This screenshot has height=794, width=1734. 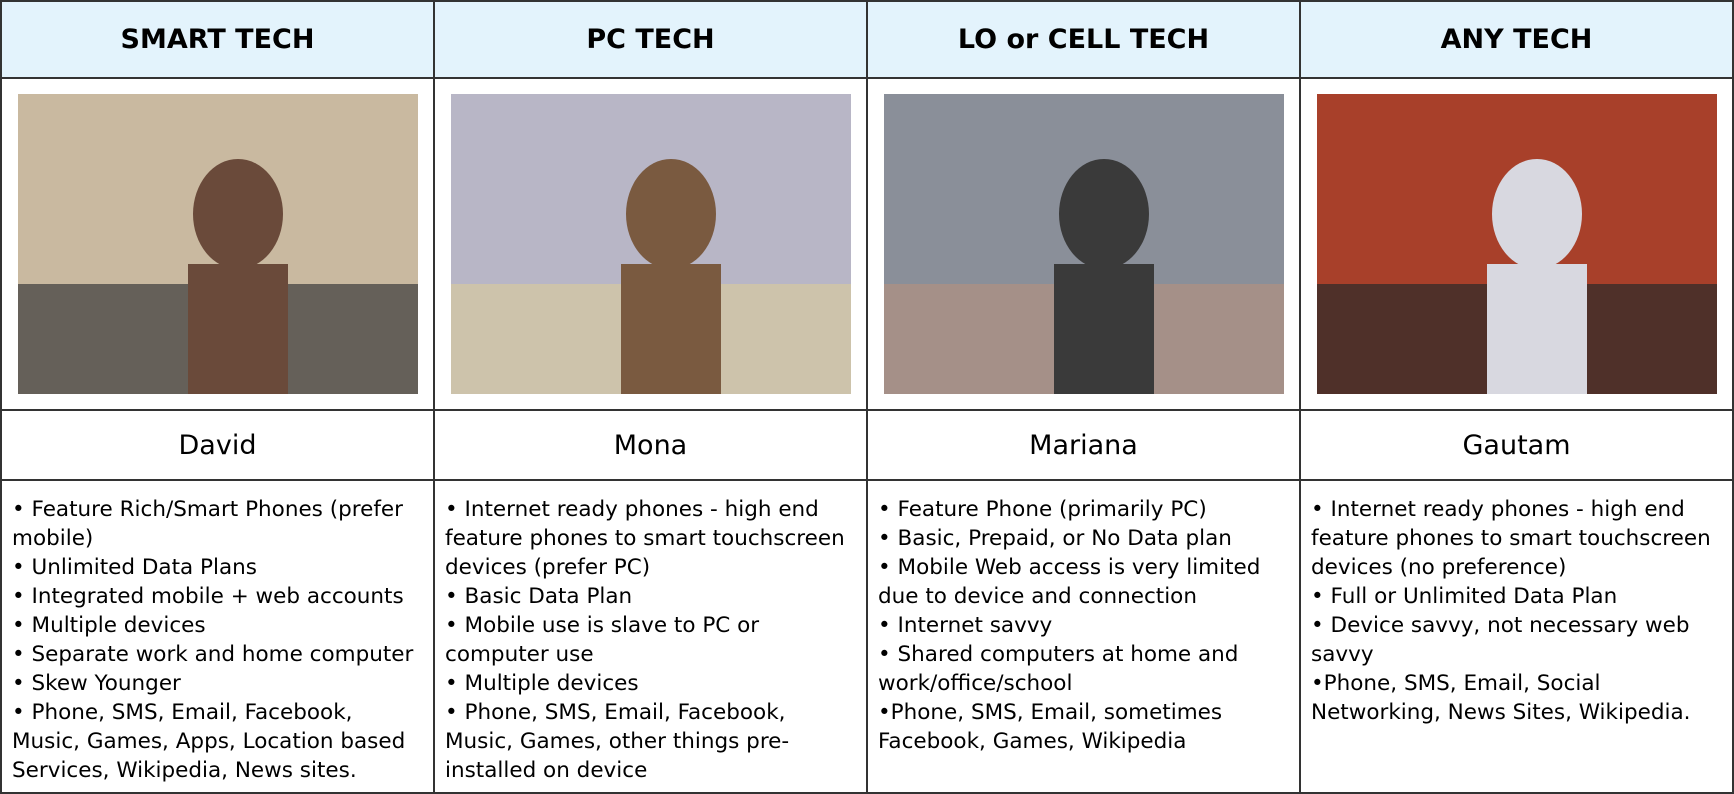 I want to click on trait-item: • Separate work and home computer, so click(x=213, y=654).